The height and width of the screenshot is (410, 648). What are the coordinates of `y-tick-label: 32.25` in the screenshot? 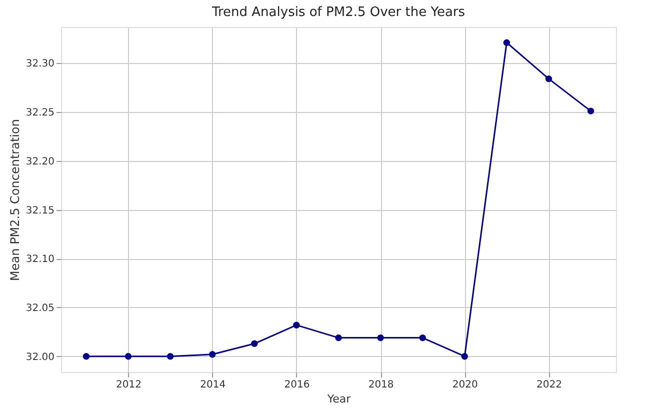 It's located at (40, 113).